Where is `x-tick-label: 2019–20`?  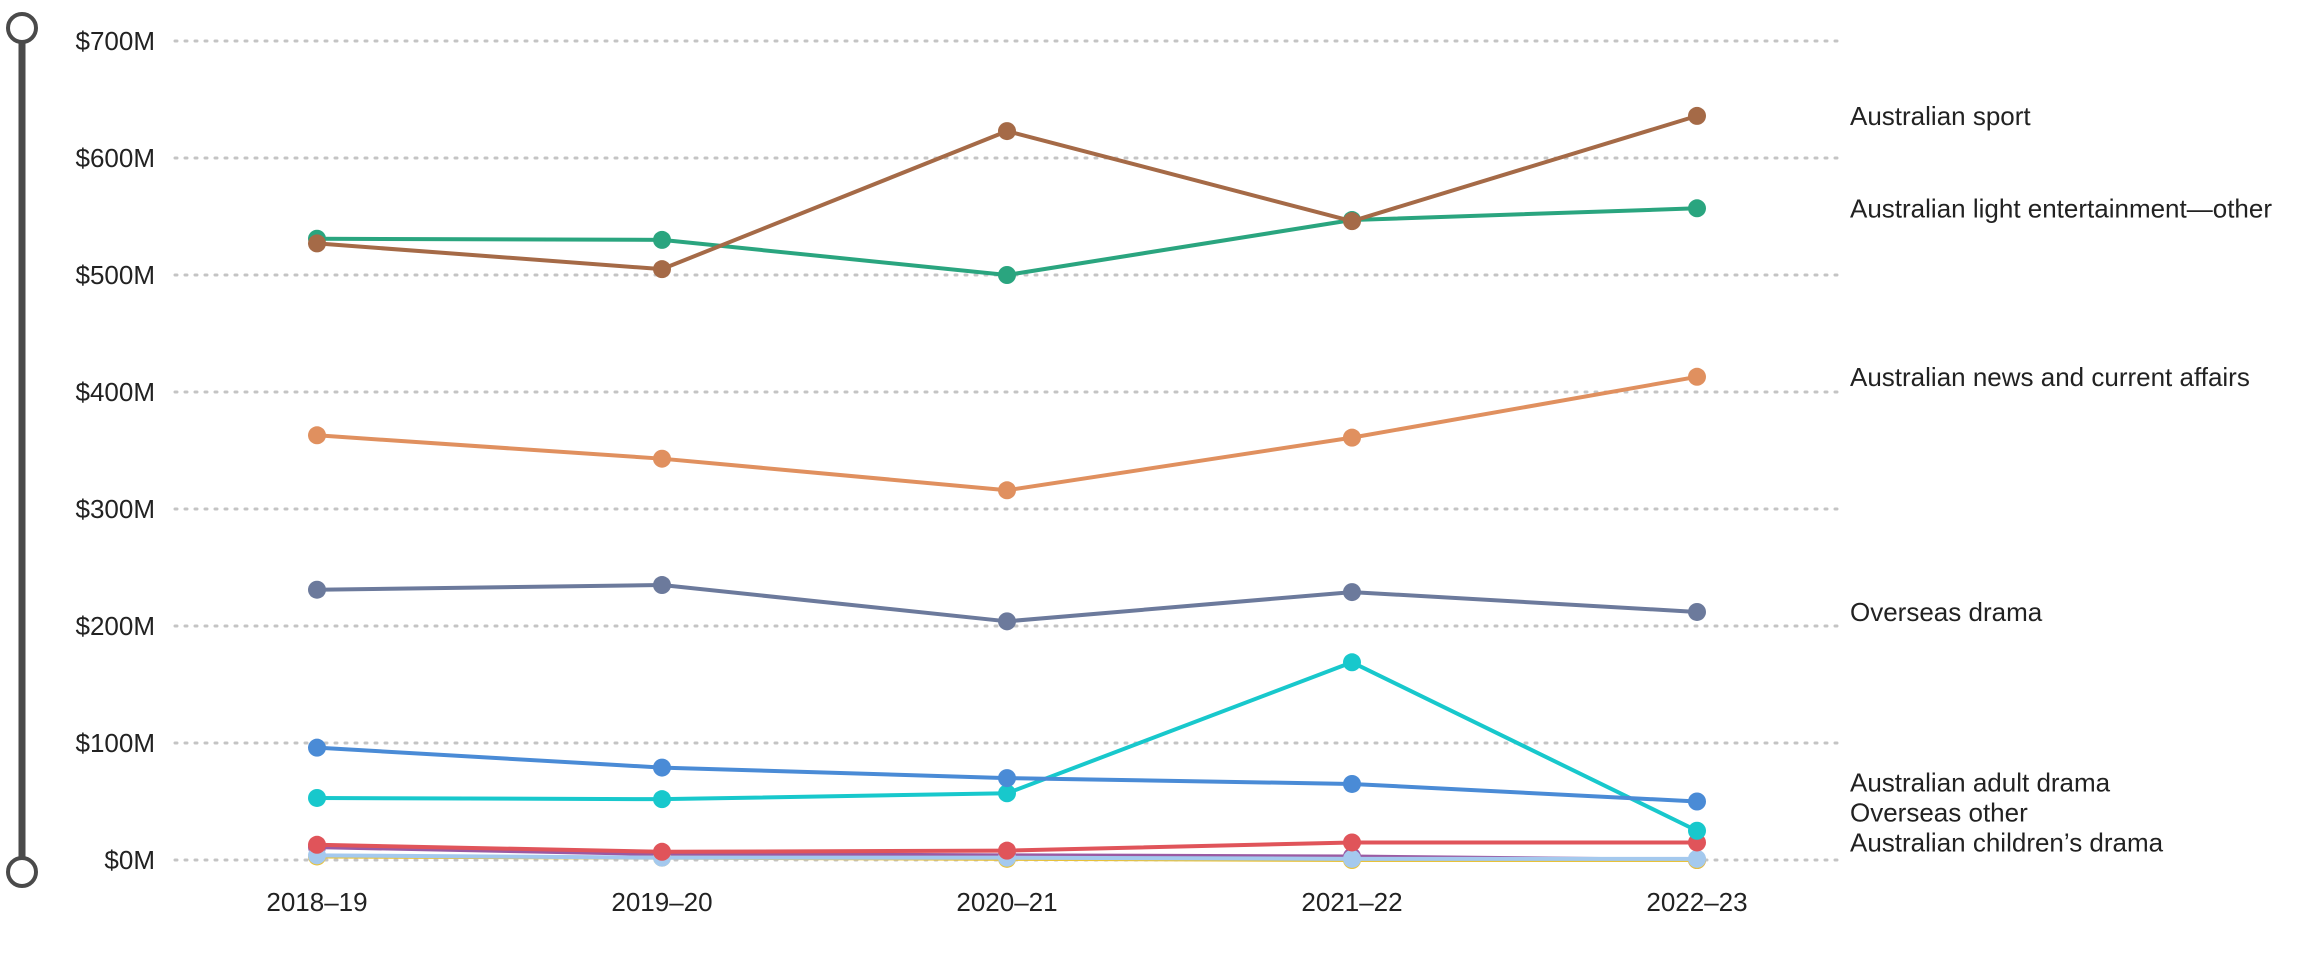
x-tick-label: 2019–20 is located at coordinates (661, 902).